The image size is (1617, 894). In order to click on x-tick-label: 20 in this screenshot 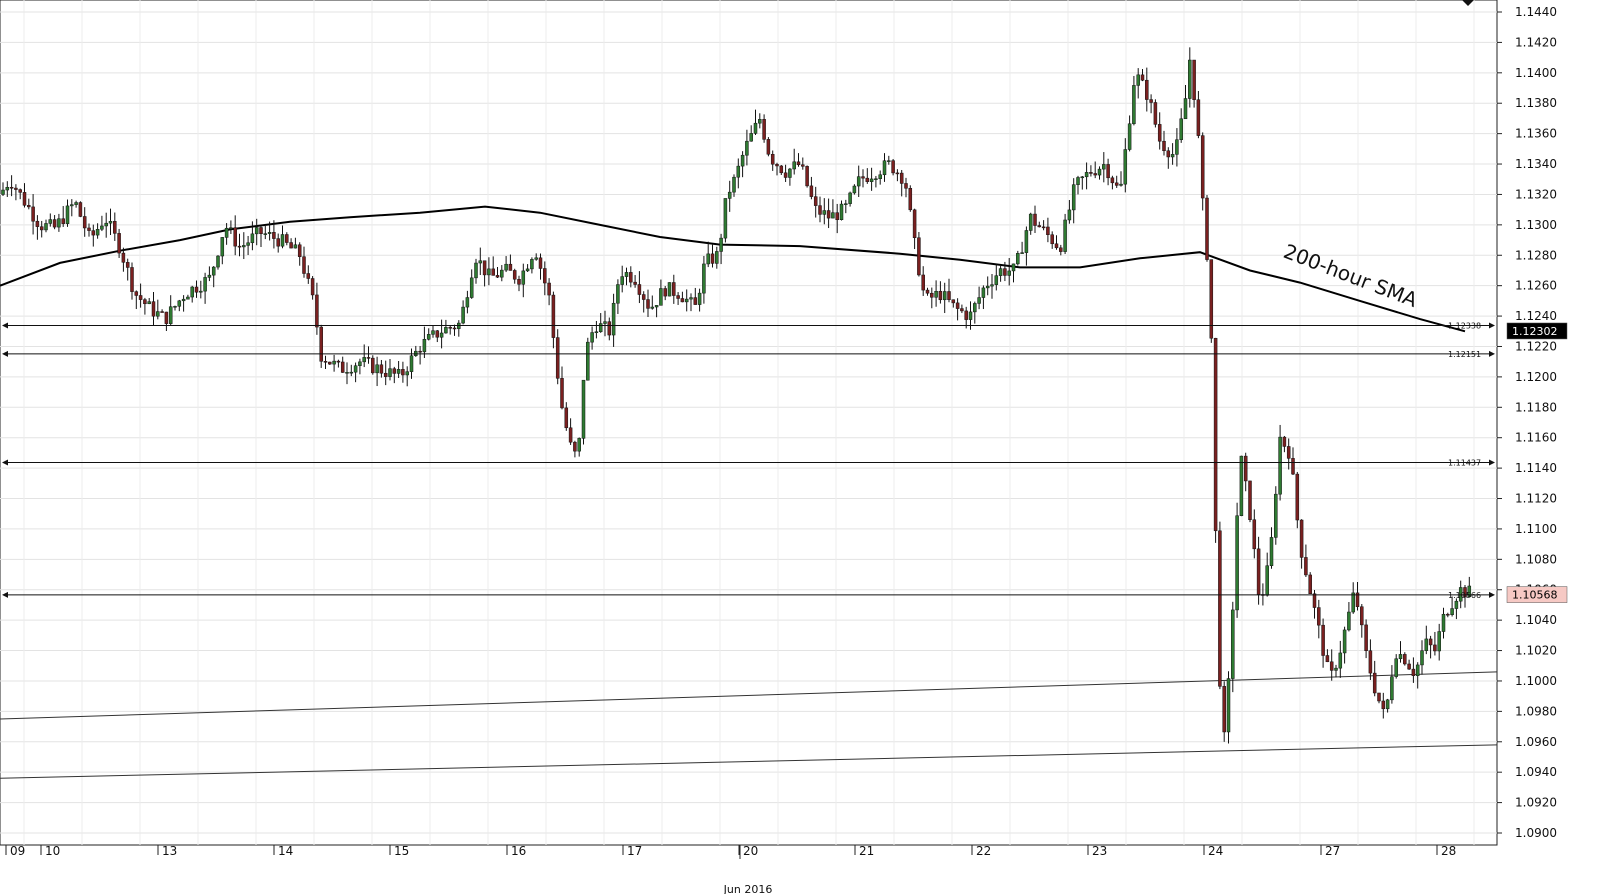, I will do `click(750, 851)`.